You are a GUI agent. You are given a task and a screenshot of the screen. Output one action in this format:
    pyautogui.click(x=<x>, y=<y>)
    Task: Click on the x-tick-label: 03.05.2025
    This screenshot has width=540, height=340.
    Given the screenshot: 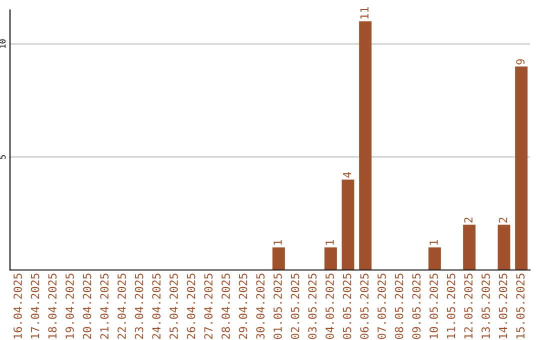 What is the action you would take?
    pyautogui.click(x=312, y=306)
    